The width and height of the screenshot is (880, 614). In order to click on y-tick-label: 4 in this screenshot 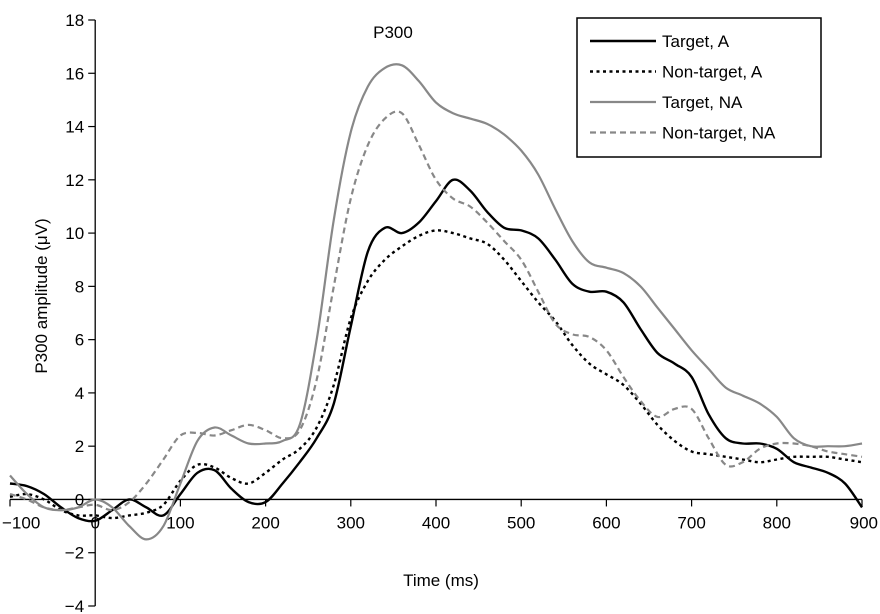, I will do `click(79, 393)`.